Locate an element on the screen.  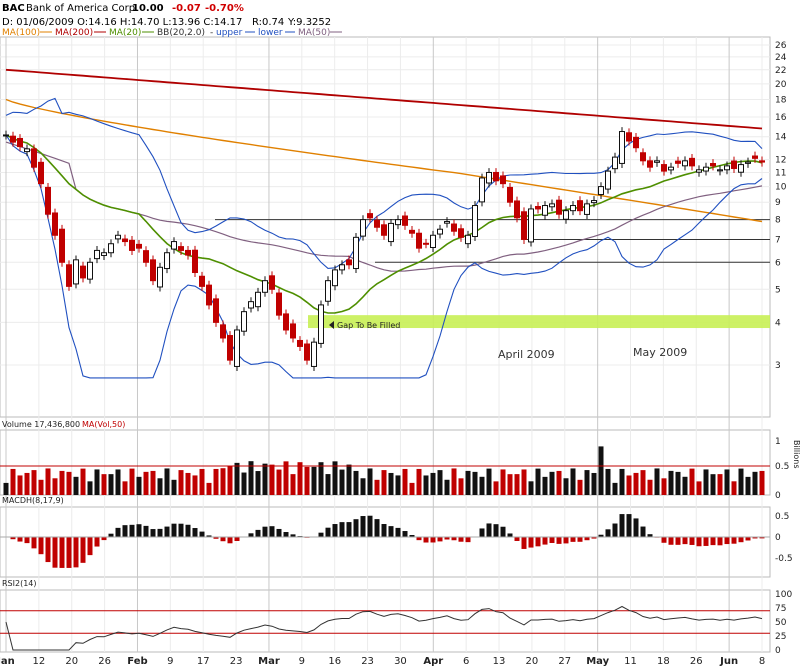
time-tick-label: 26 is located at coordinates (104, 661).